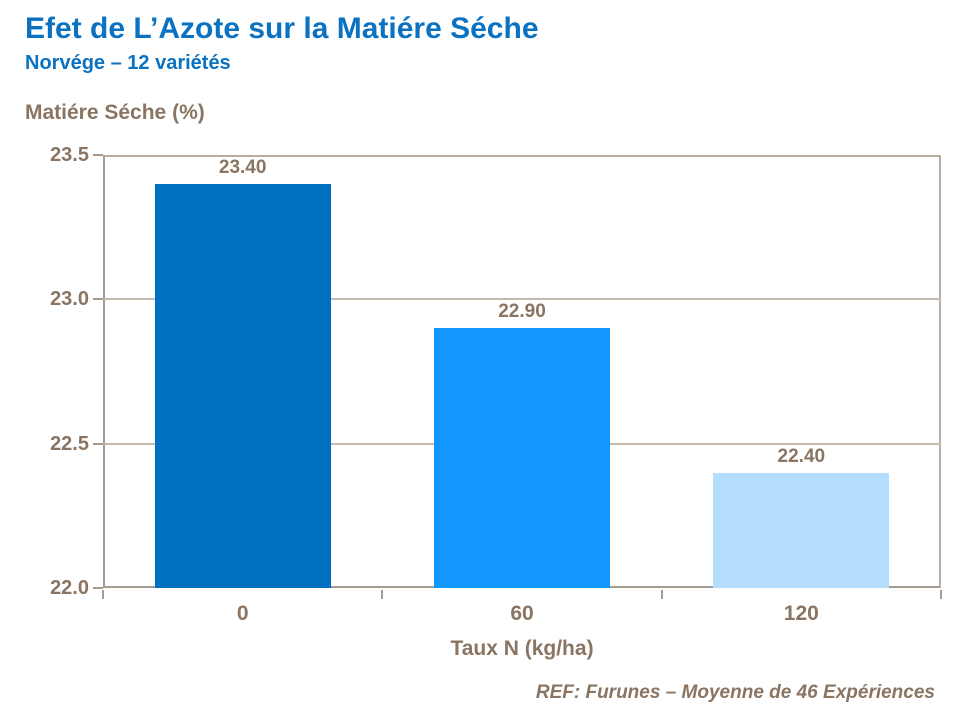 The height and width of the screenshot is (720, 960). I want to click on x-tick-label: 120, so click(801, 613).